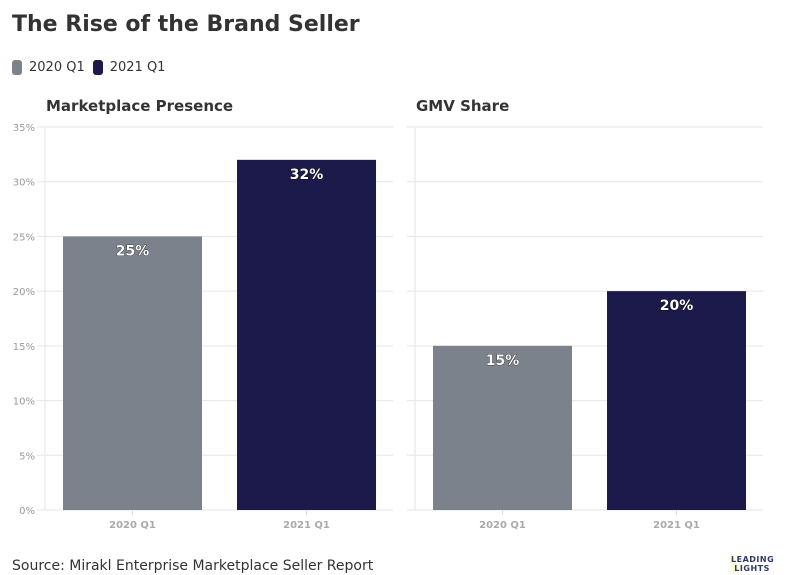 The image size is (796, 575). What do you see at coordinates (677, 306) in the screenshot?
I see `data-label: 20%` at bounding box center [677, 306].